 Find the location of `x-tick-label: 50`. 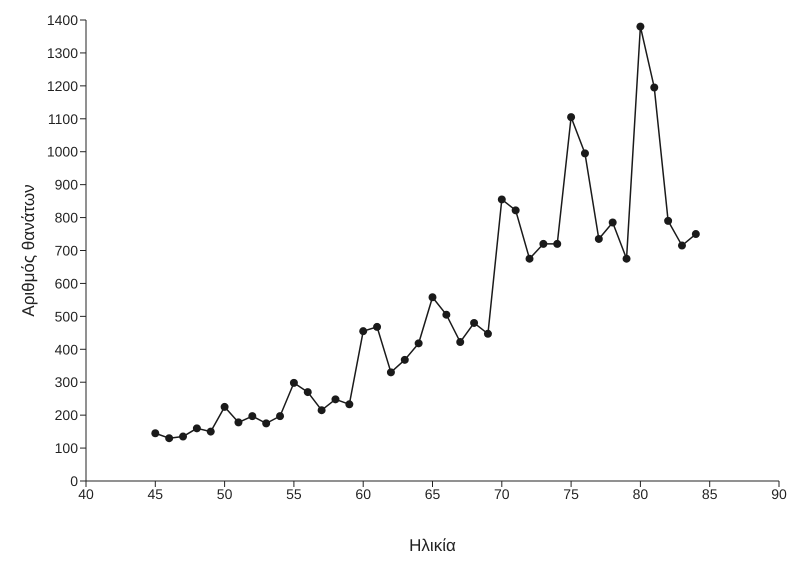

x-tick-label: 50 is located at coordinates (224, 494).